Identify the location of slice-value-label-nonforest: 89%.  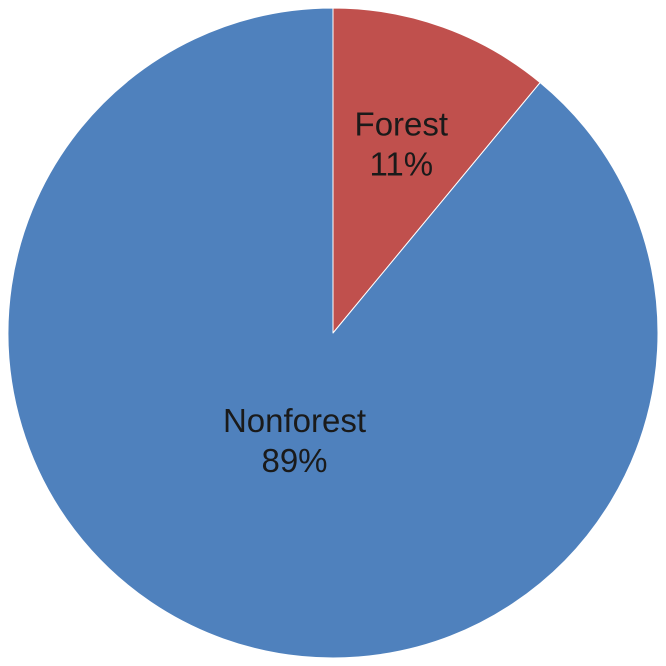
(294, 460).